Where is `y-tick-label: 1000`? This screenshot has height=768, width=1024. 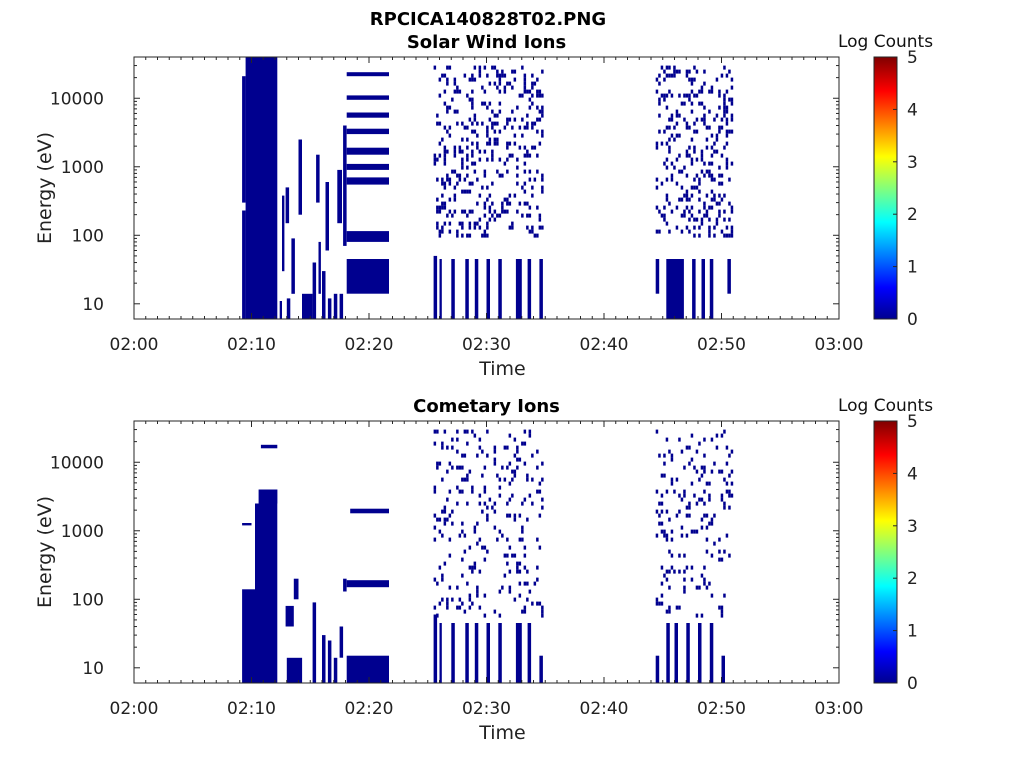 y-tick-label: 1000 is located at coordinates (82, 532).